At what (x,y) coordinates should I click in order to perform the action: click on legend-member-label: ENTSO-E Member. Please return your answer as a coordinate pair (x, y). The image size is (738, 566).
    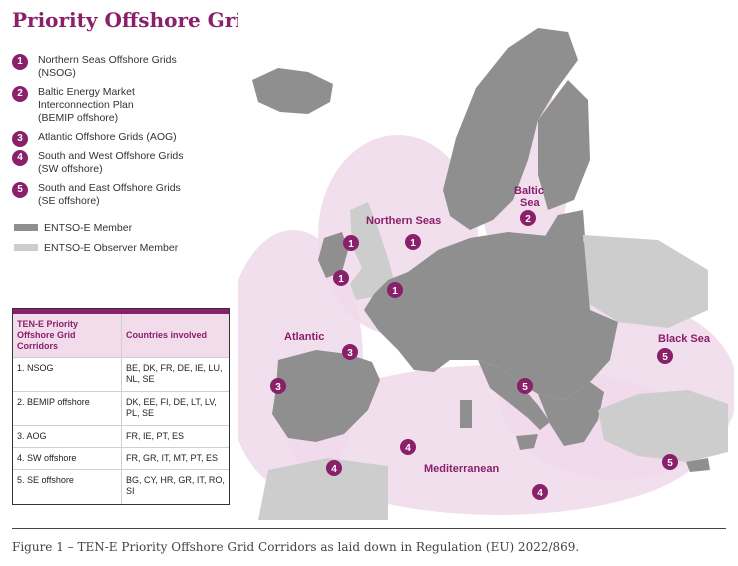
    Looking at the image, I should click on (88, 228).